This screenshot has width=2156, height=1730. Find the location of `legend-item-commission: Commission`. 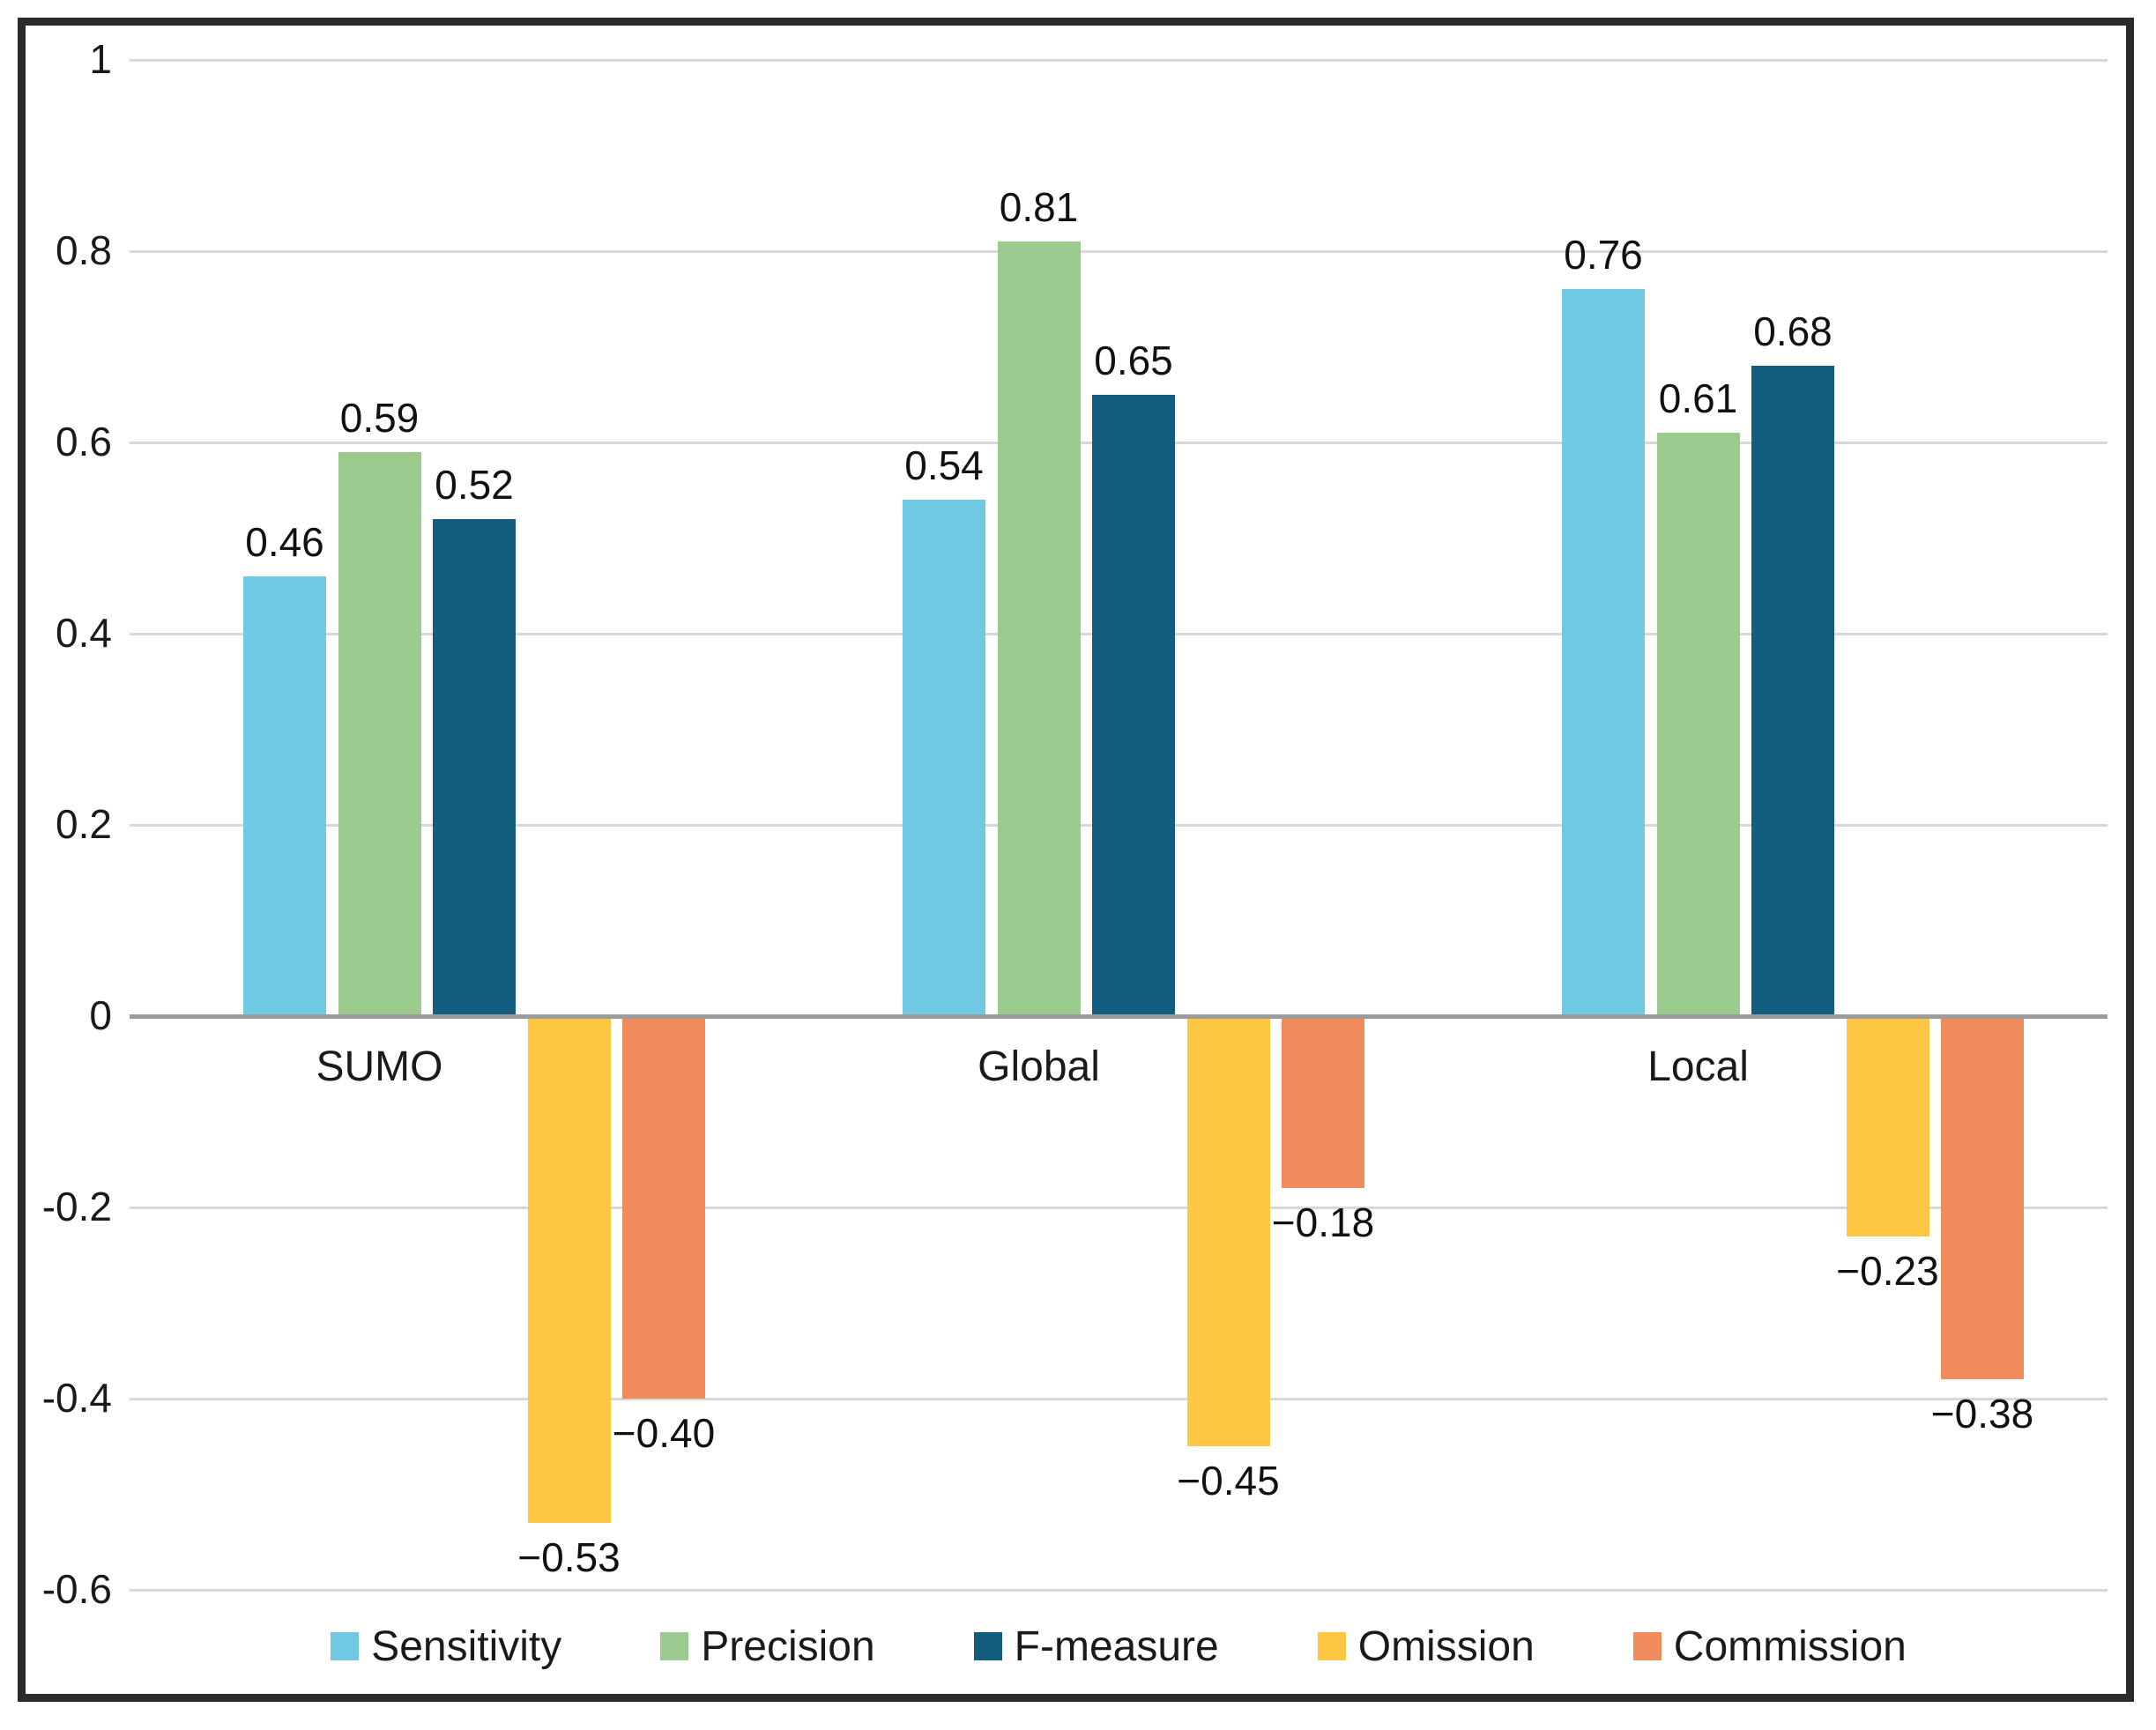

legend-item-commission: Commission is located at coordinates (1769, 1646).